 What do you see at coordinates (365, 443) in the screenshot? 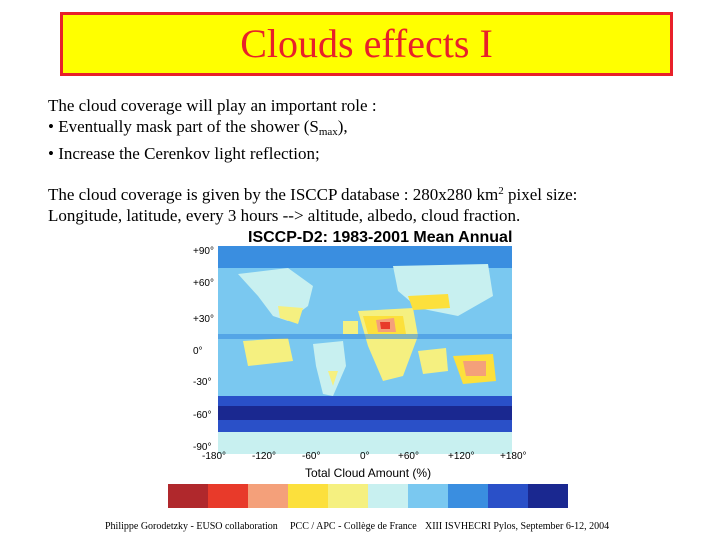
I see `antarctic-band` at bounding box center [365, 443].